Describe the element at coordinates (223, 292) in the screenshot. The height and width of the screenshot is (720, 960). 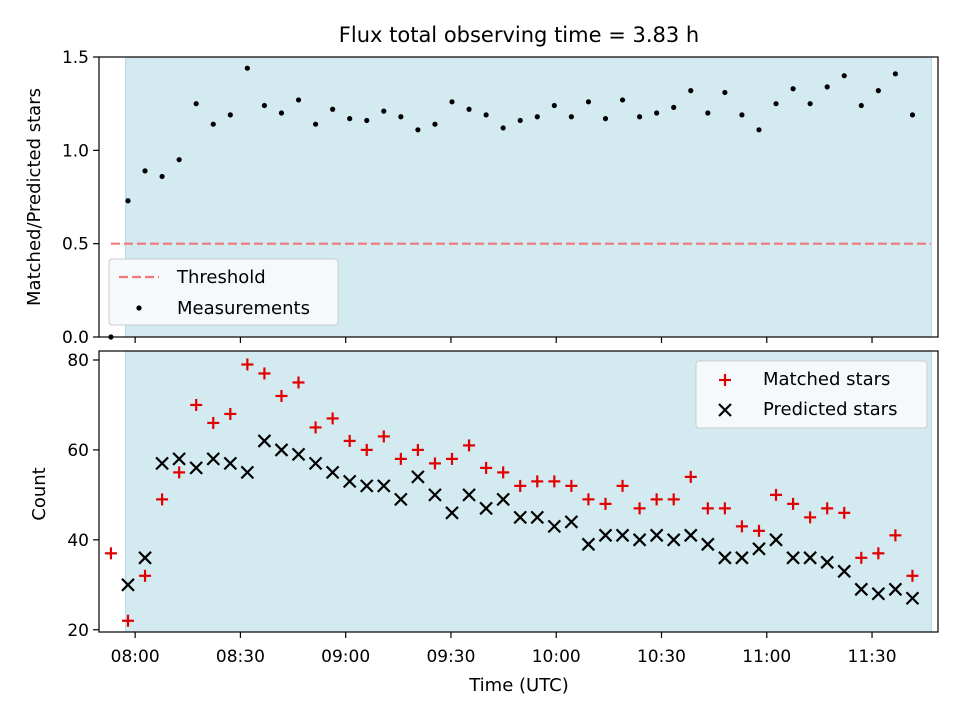
I see `ratio-legend: Threshold Measurements` at that location.